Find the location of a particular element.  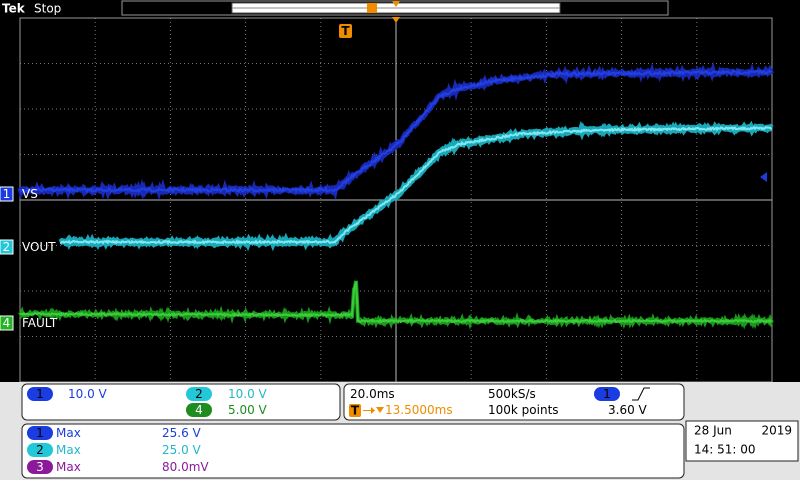

brand: Tek is located at coordinates (14, 9).